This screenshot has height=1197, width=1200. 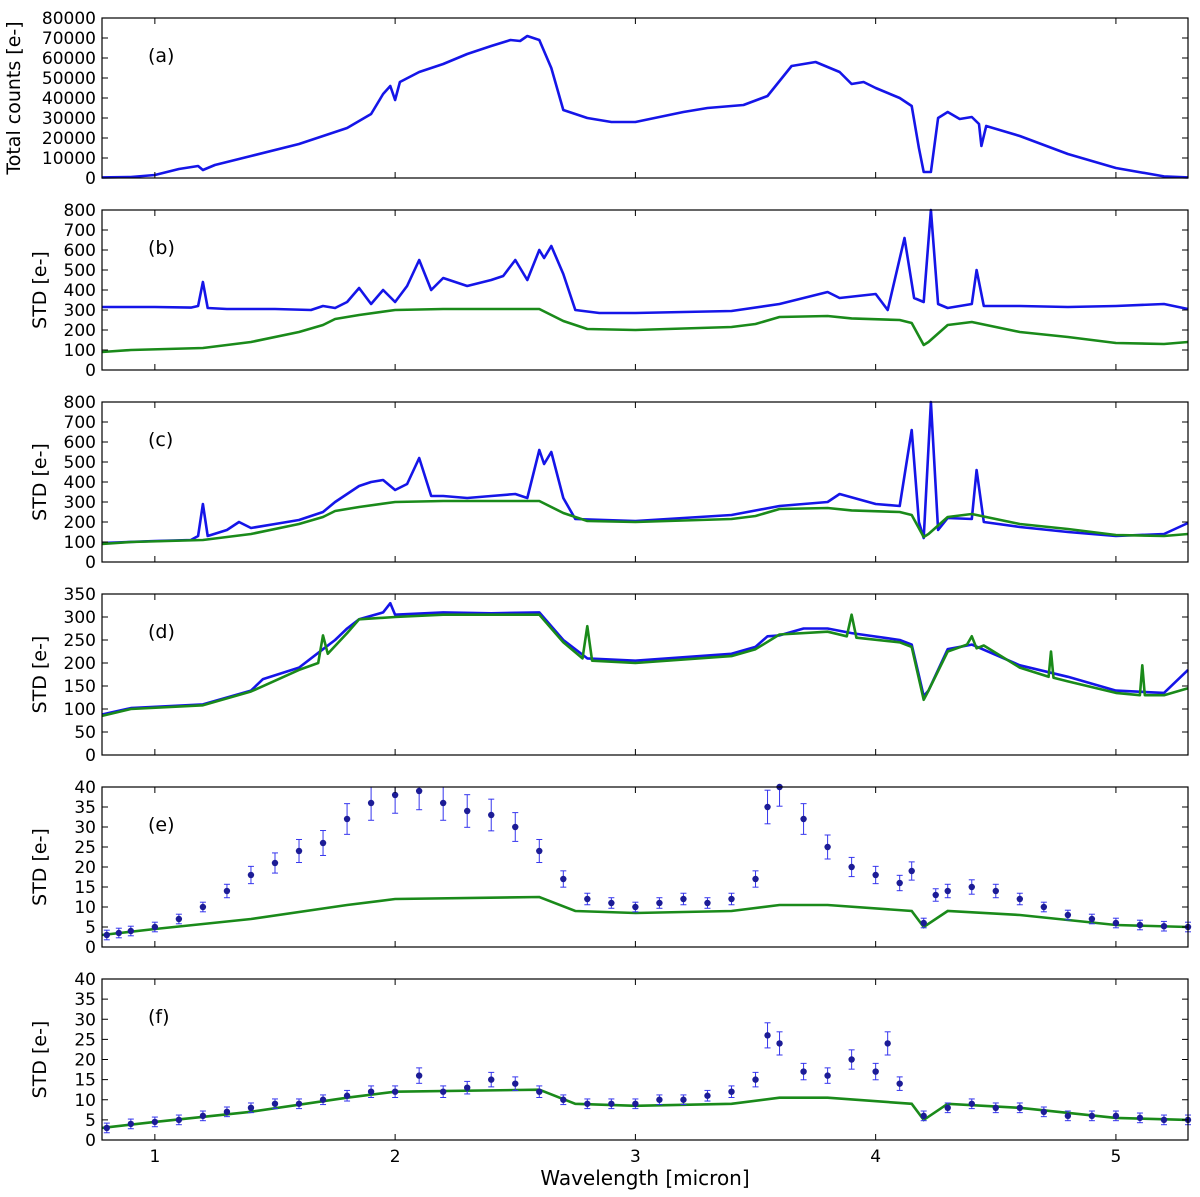 I want to click on y-tick-label: 40000, so click(x=69, y=99).